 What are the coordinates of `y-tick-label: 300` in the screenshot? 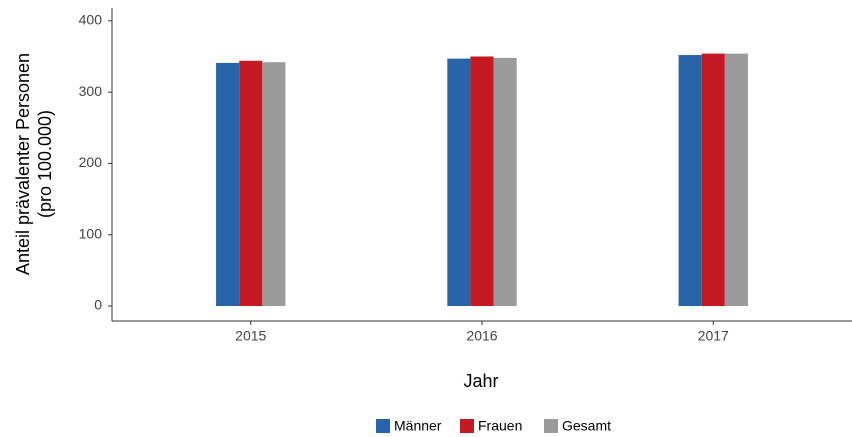 It's located at (91, 91).